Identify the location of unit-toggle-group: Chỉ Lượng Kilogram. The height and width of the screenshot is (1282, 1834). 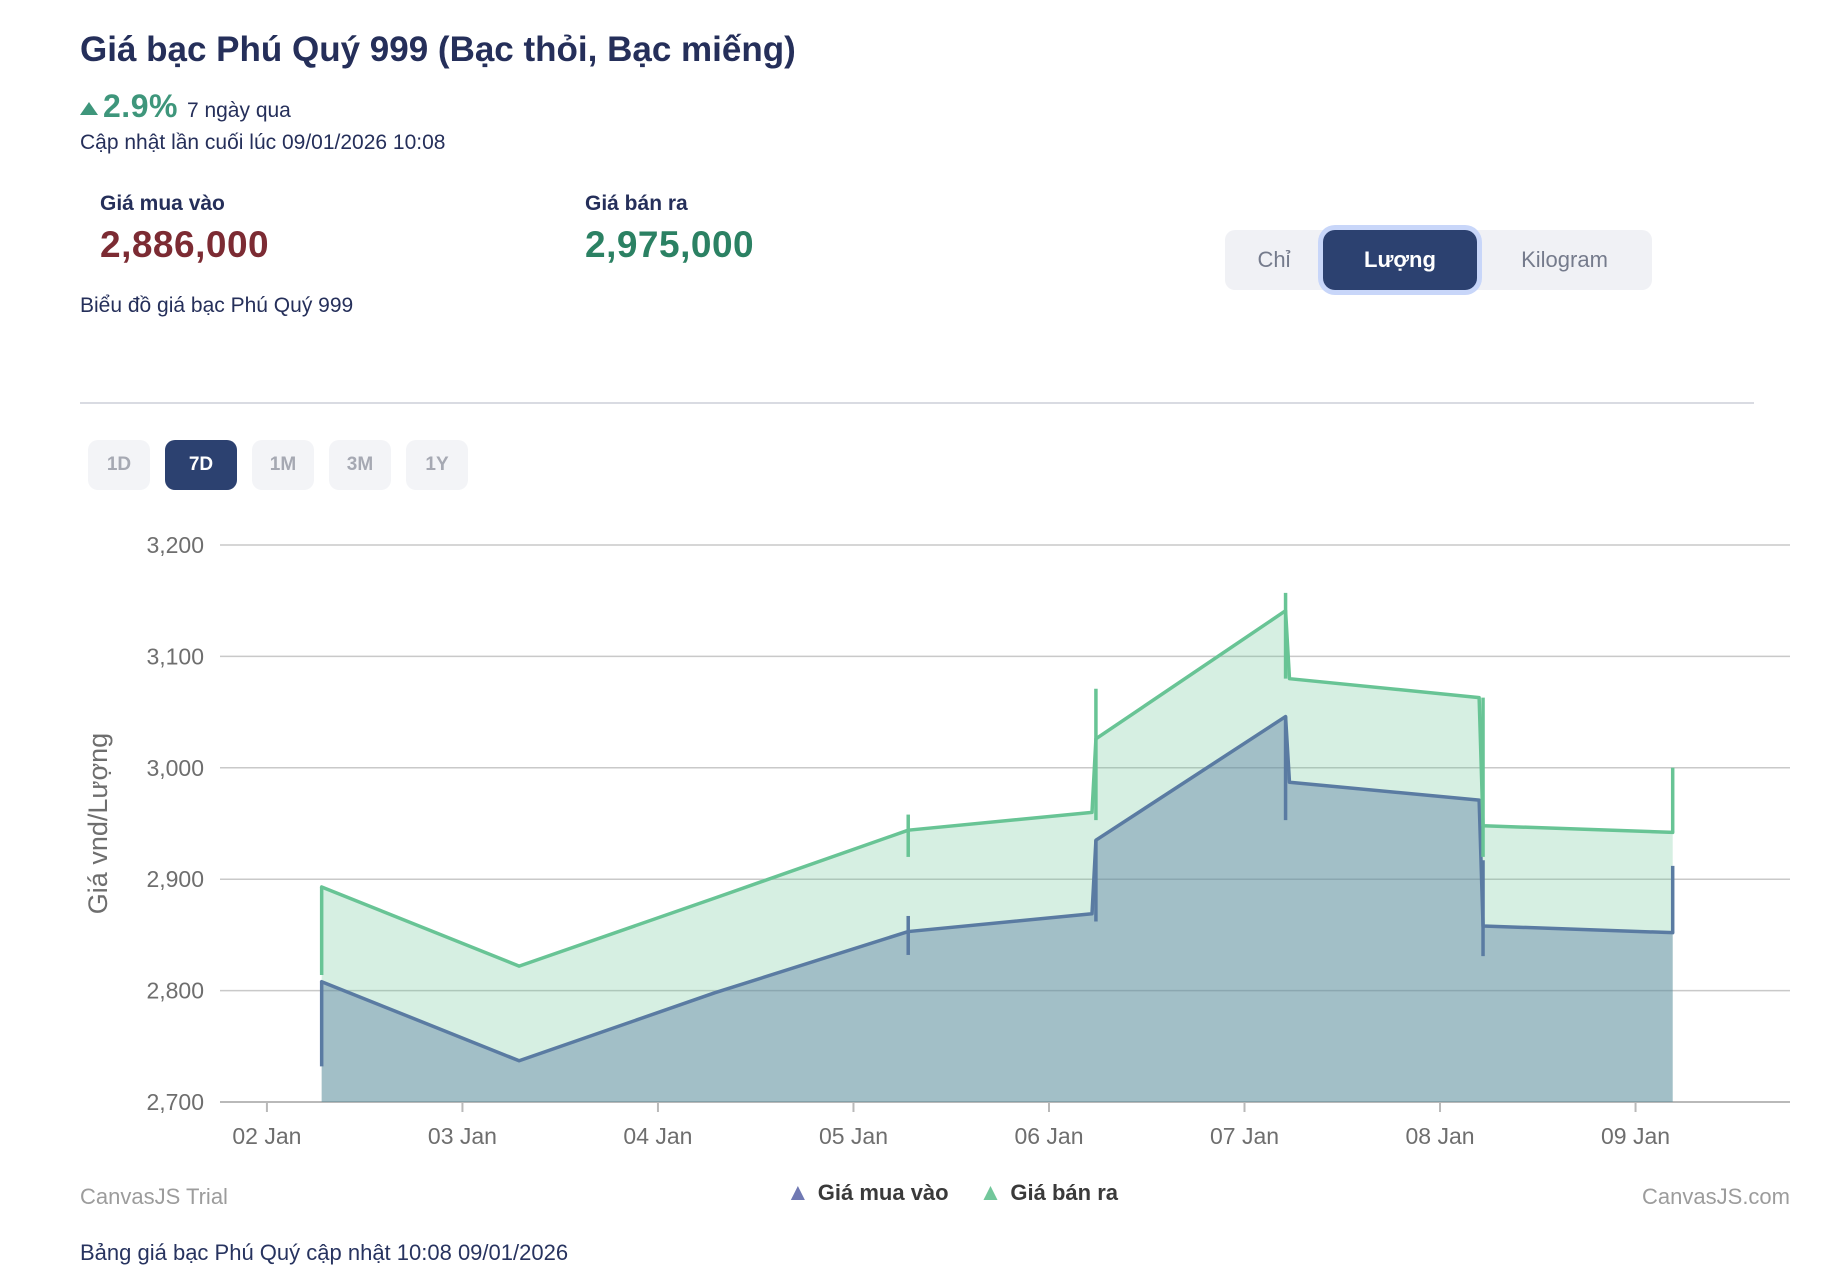
(1438, 260).